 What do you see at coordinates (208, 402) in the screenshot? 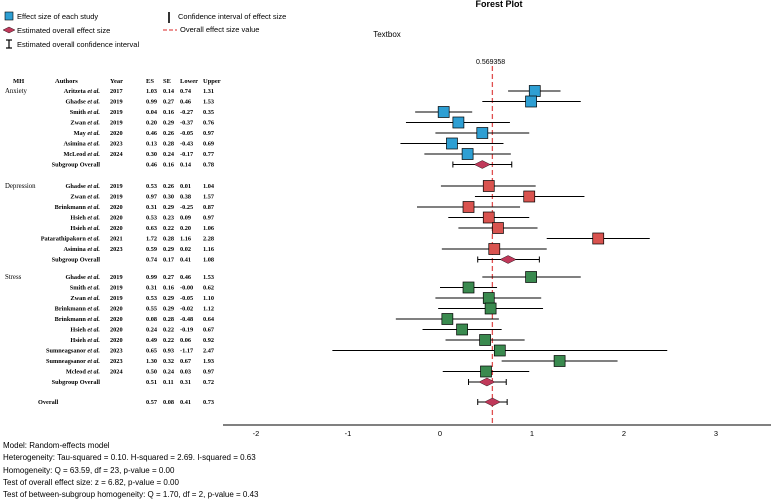
I see `overall-upper: 0.73` at bounding box center [208, 402].